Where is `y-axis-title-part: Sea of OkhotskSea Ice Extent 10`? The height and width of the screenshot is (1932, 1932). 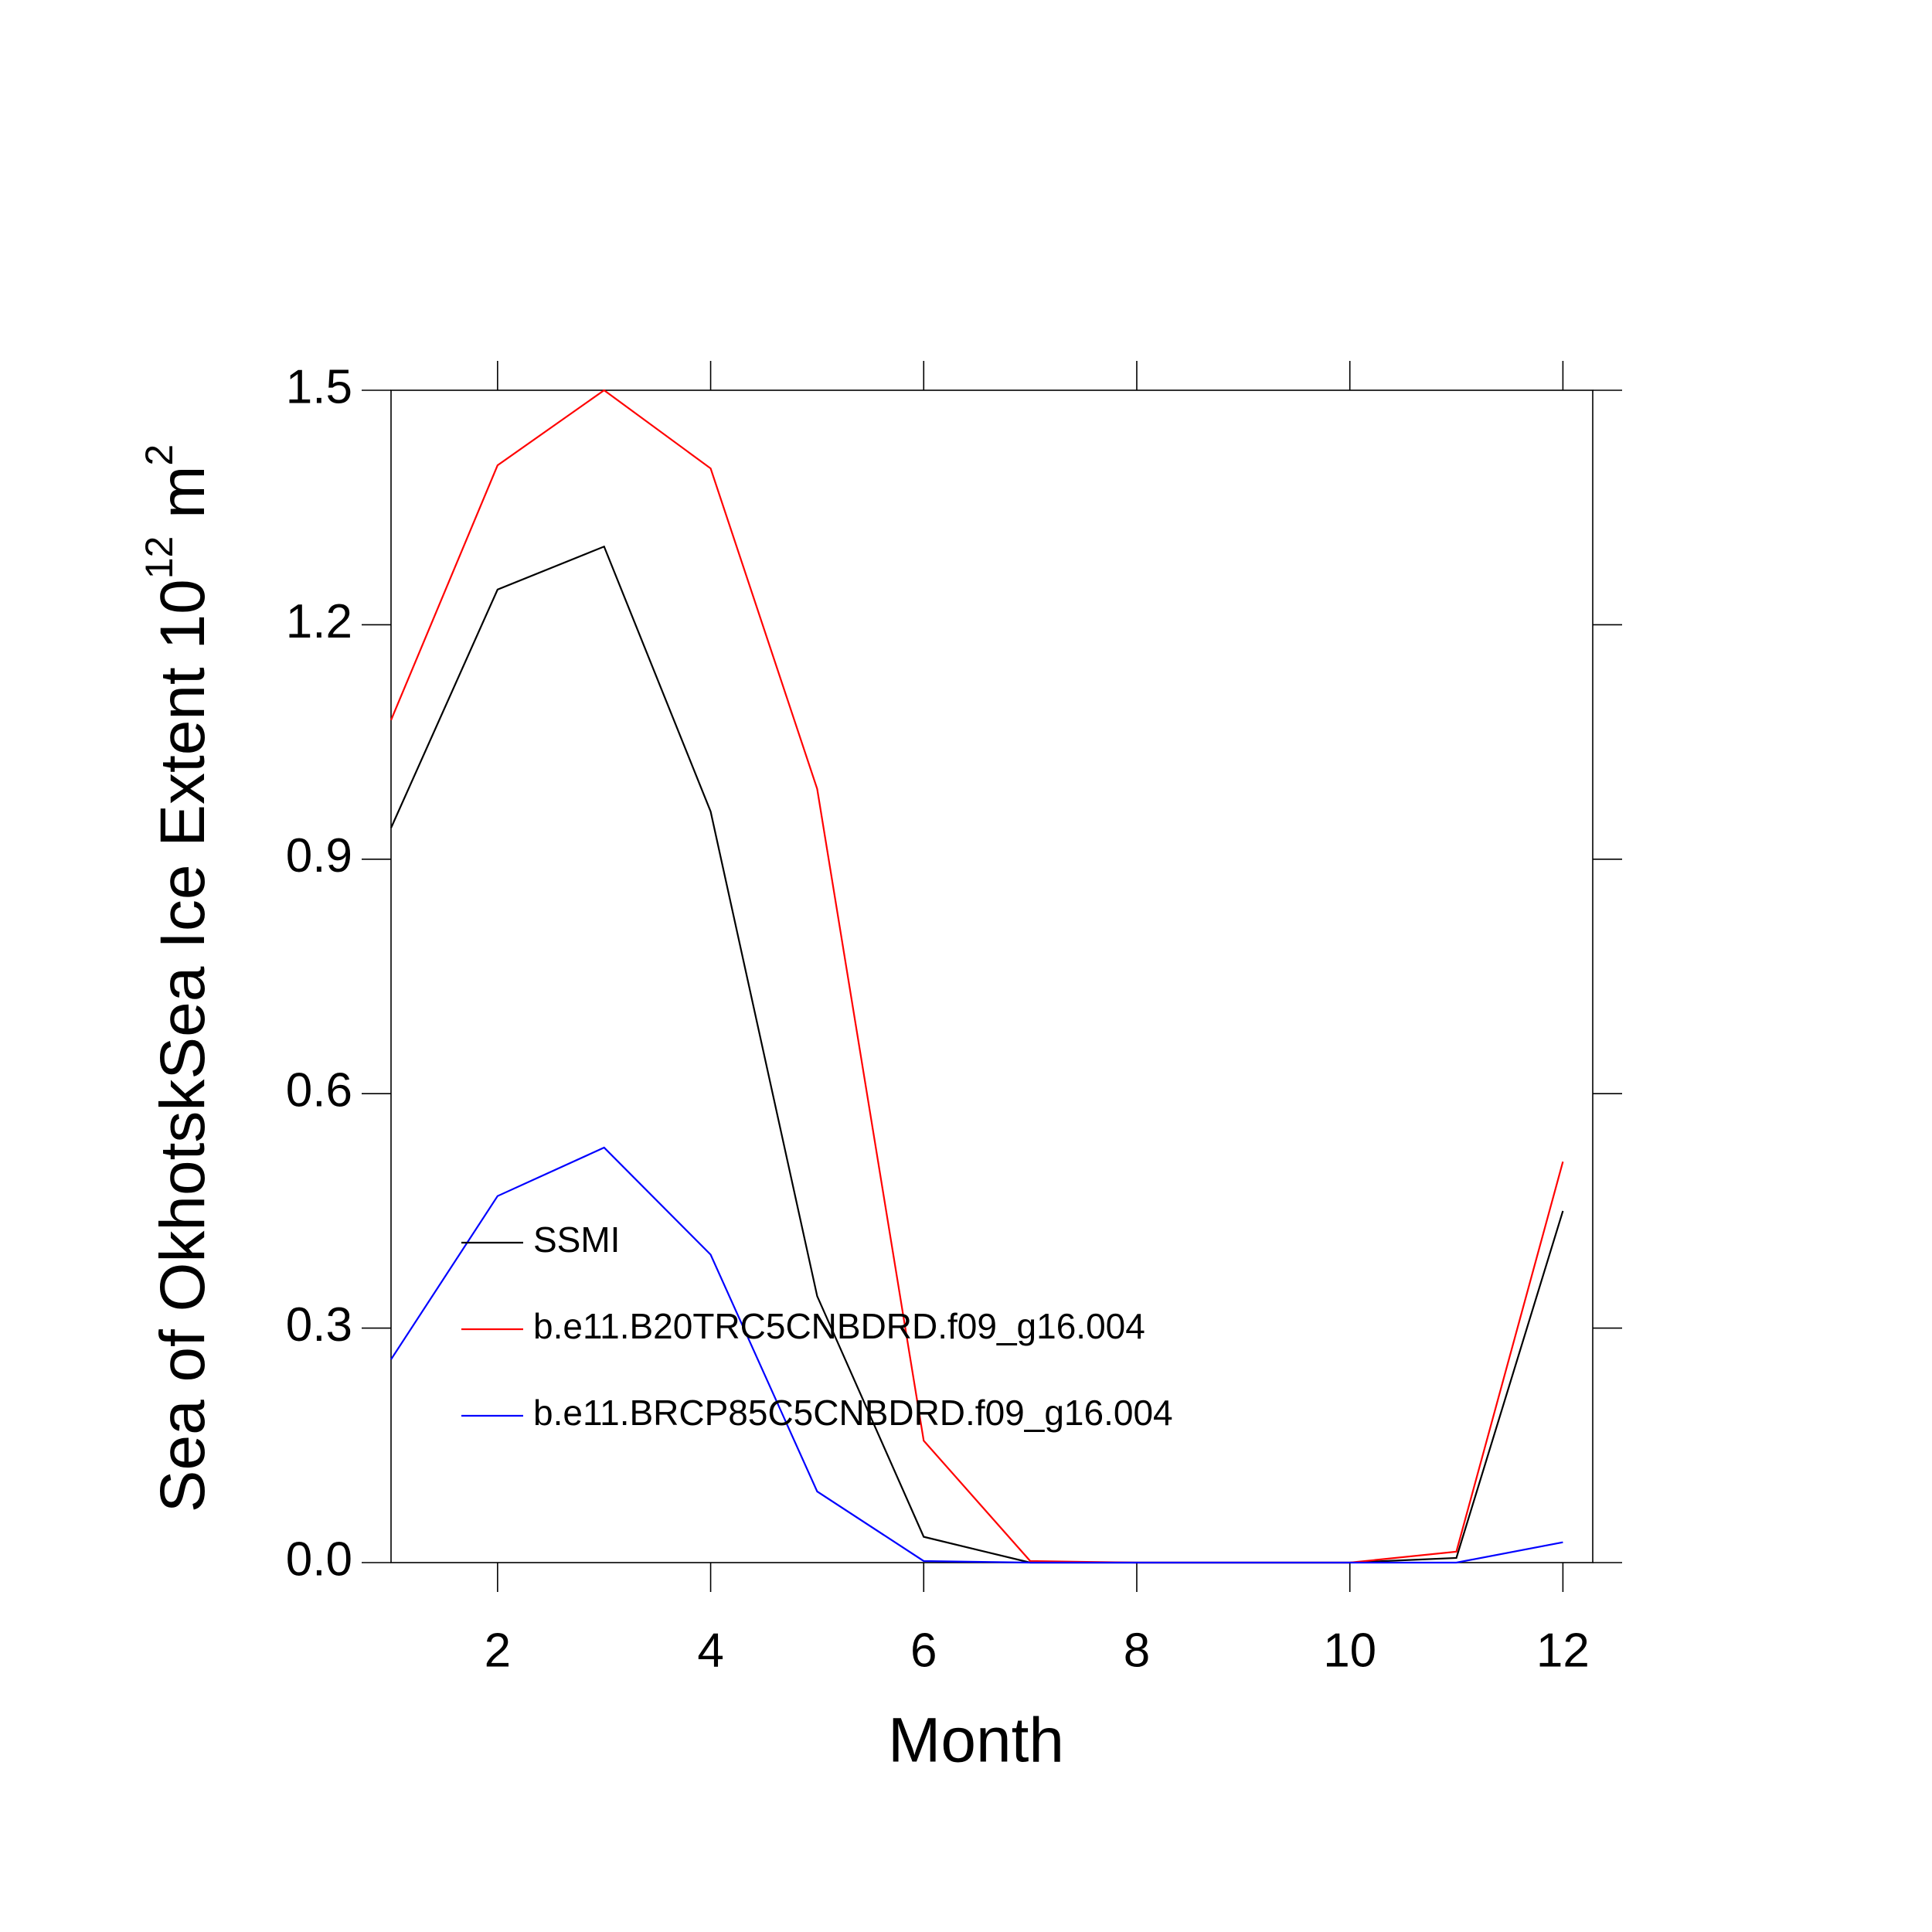
y-axis-title-part: Sea of OkhotskSea Ice Extent 10 is located at coordinates (183, 1045).